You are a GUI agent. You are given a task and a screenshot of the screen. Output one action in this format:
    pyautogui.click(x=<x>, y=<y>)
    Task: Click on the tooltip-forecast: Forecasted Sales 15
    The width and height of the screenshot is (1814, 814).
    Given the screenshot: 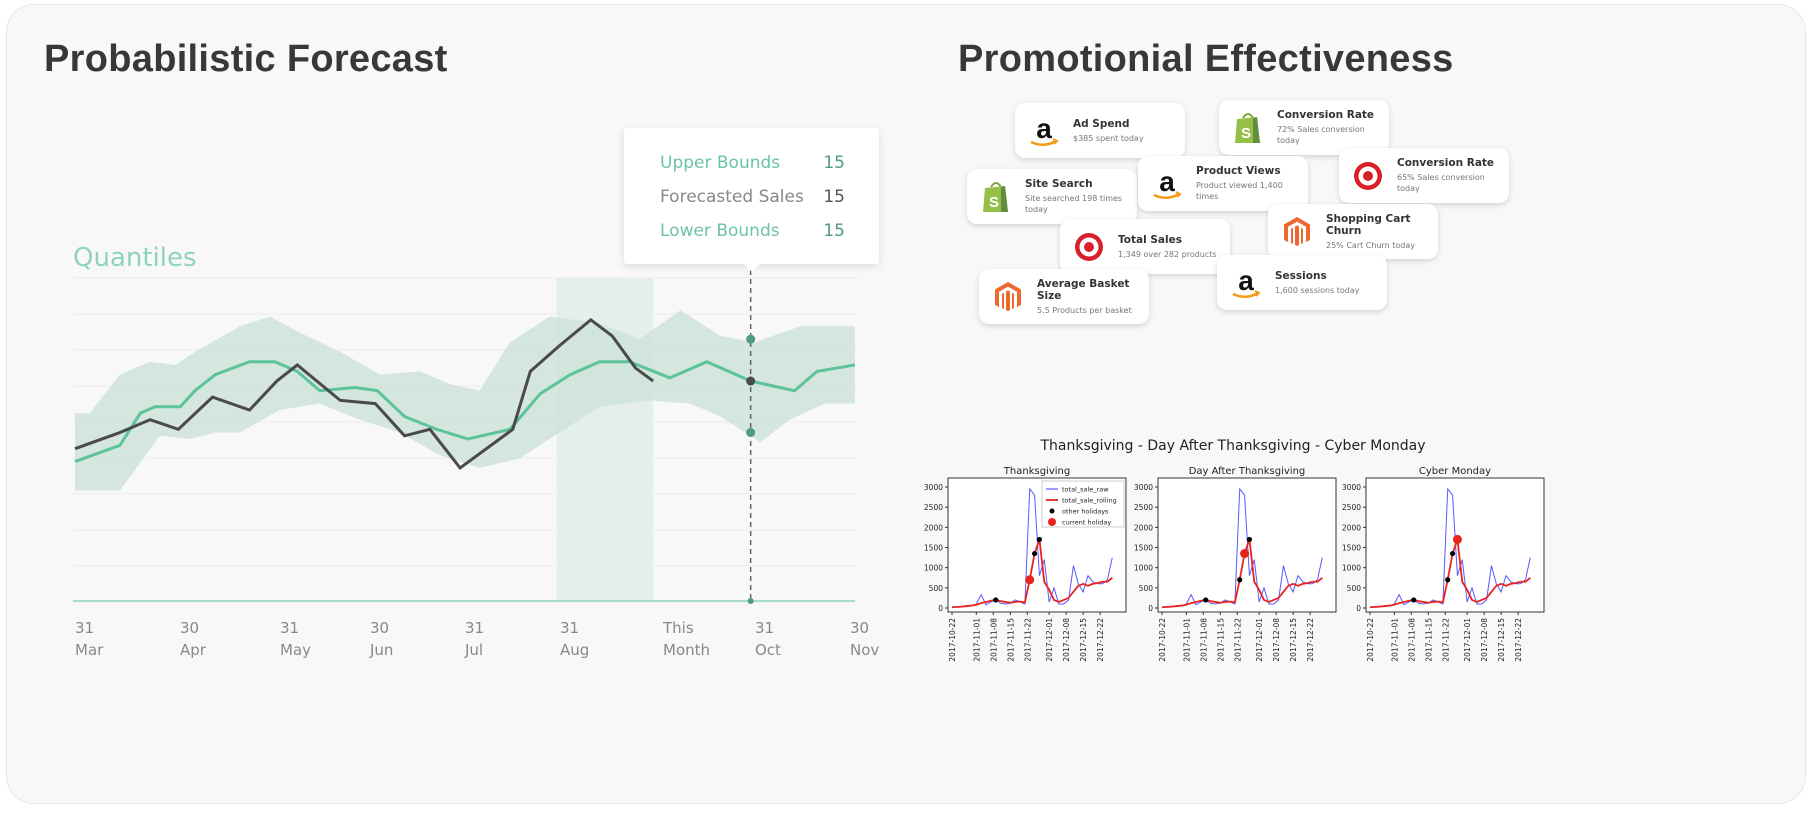 What is the action you would take?
    pyautogui.click(x=752, y=197)
    